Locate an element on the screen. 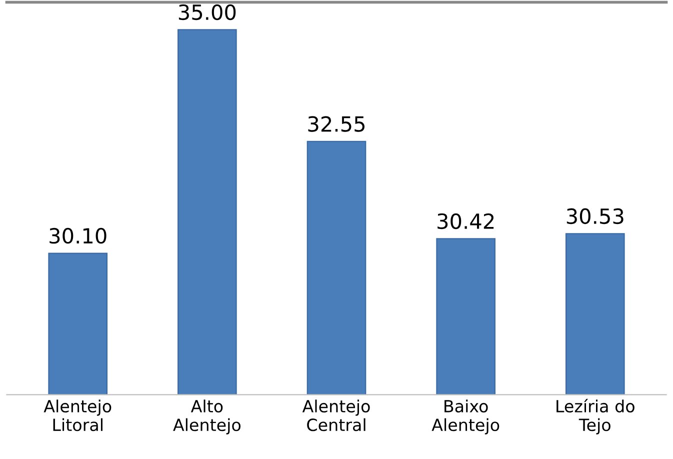 The width and height of the screenshot is (673, 459). data-label: 30.53 is located at coordinates (595, 216).